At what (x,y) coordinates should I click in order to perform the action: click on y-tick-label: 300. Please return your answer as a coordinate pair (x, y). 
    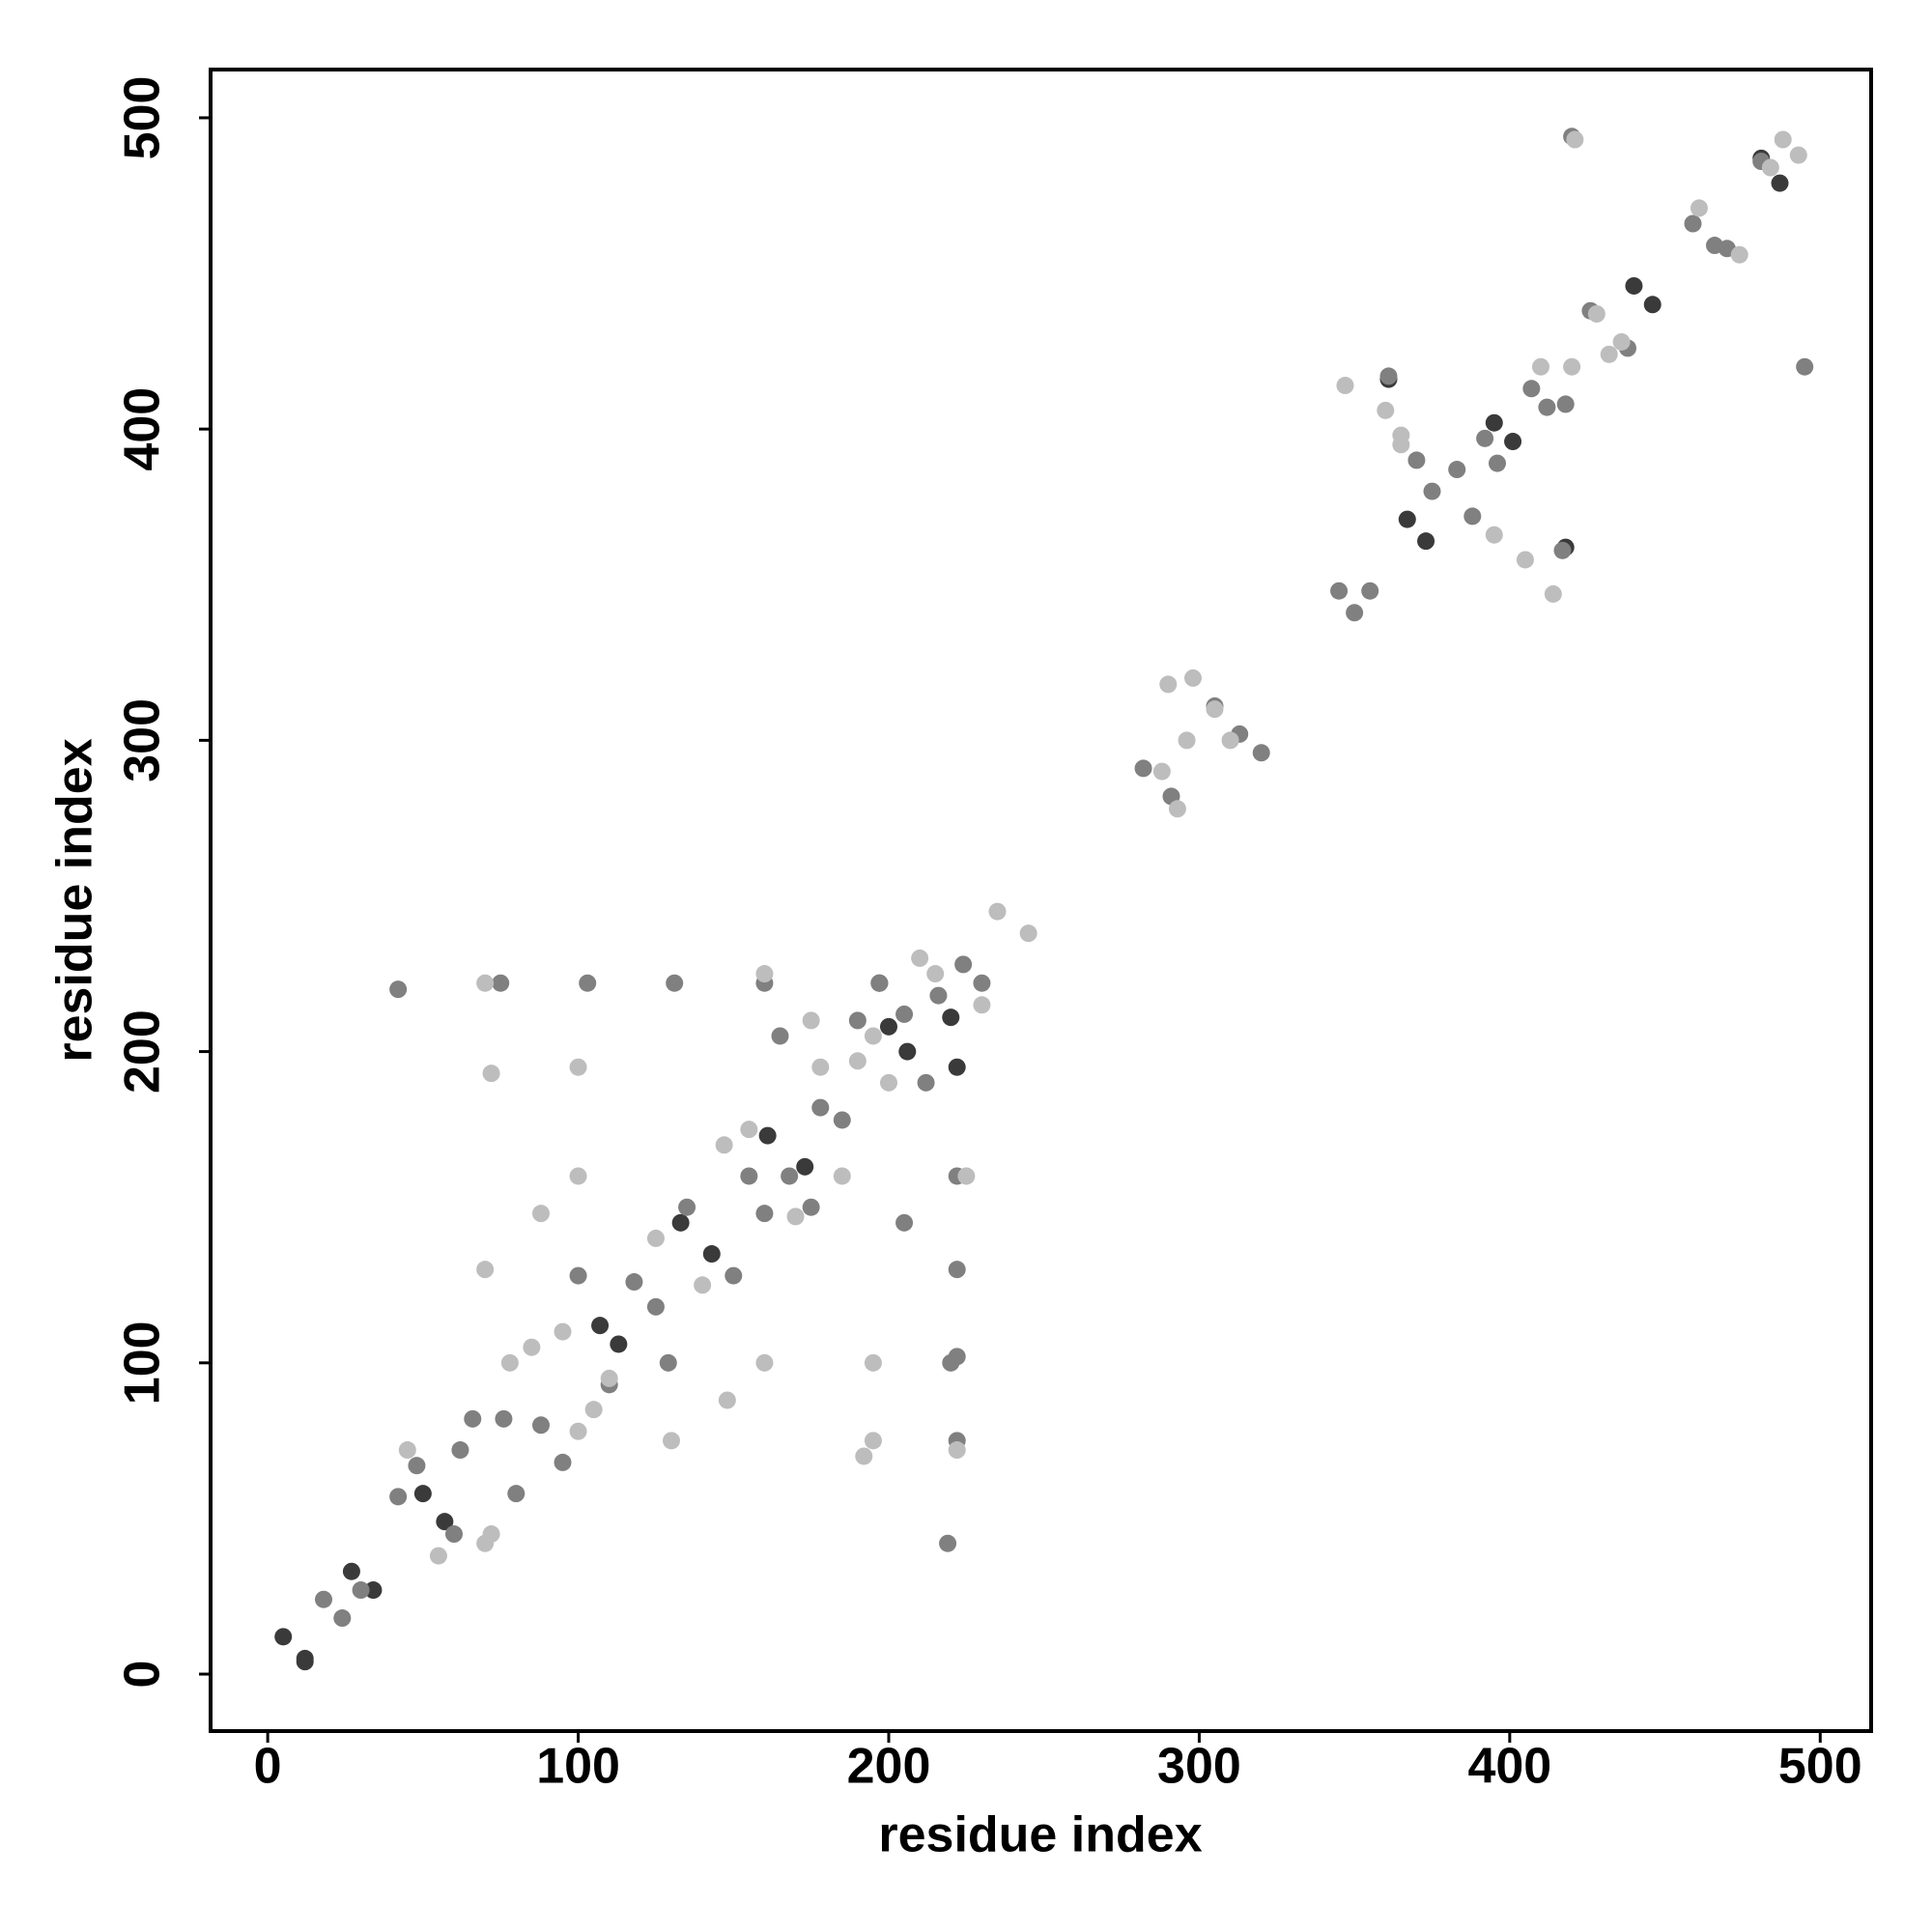
    Looking at the image, I should click on (143, 740).